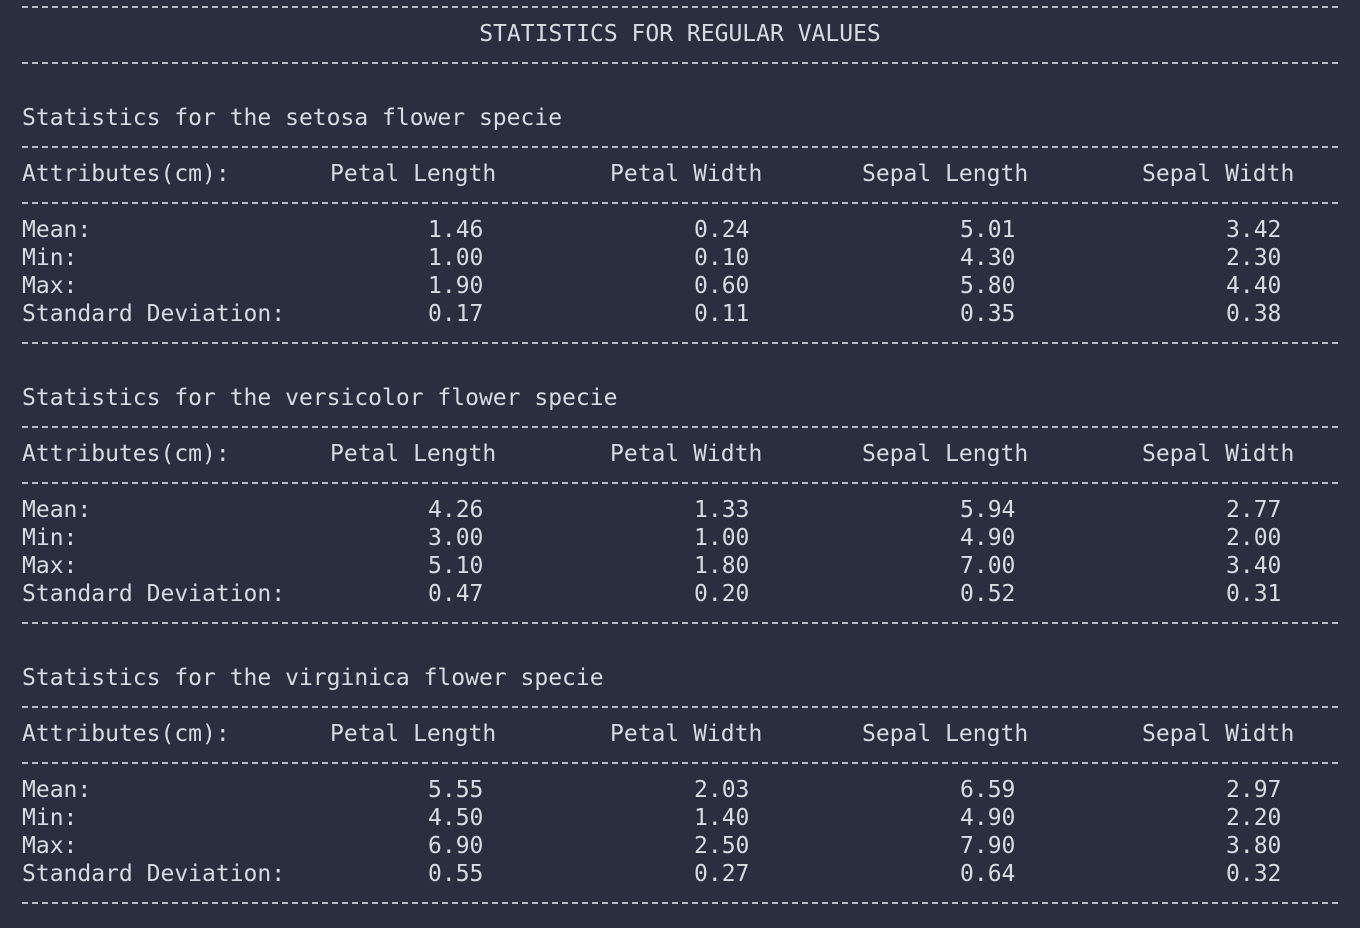 Image resolution: width=1360 pixels, height=928 pixels. I want to click on stat-value: 3.80, so click(1254, 846).